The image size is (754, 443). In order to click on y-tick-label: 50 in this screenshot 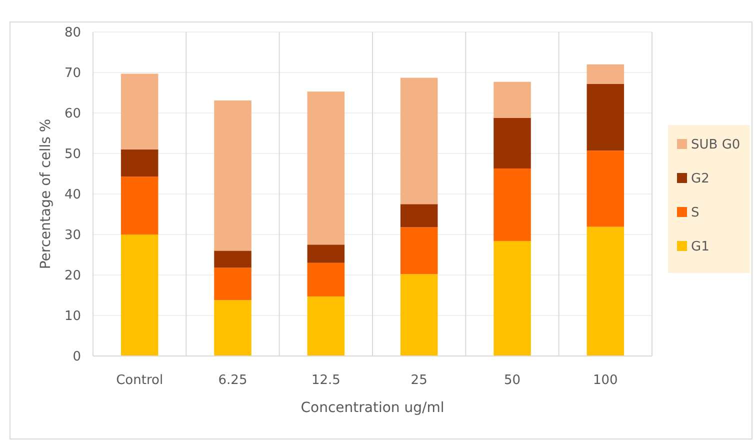, I will do `click(72, 154)`.